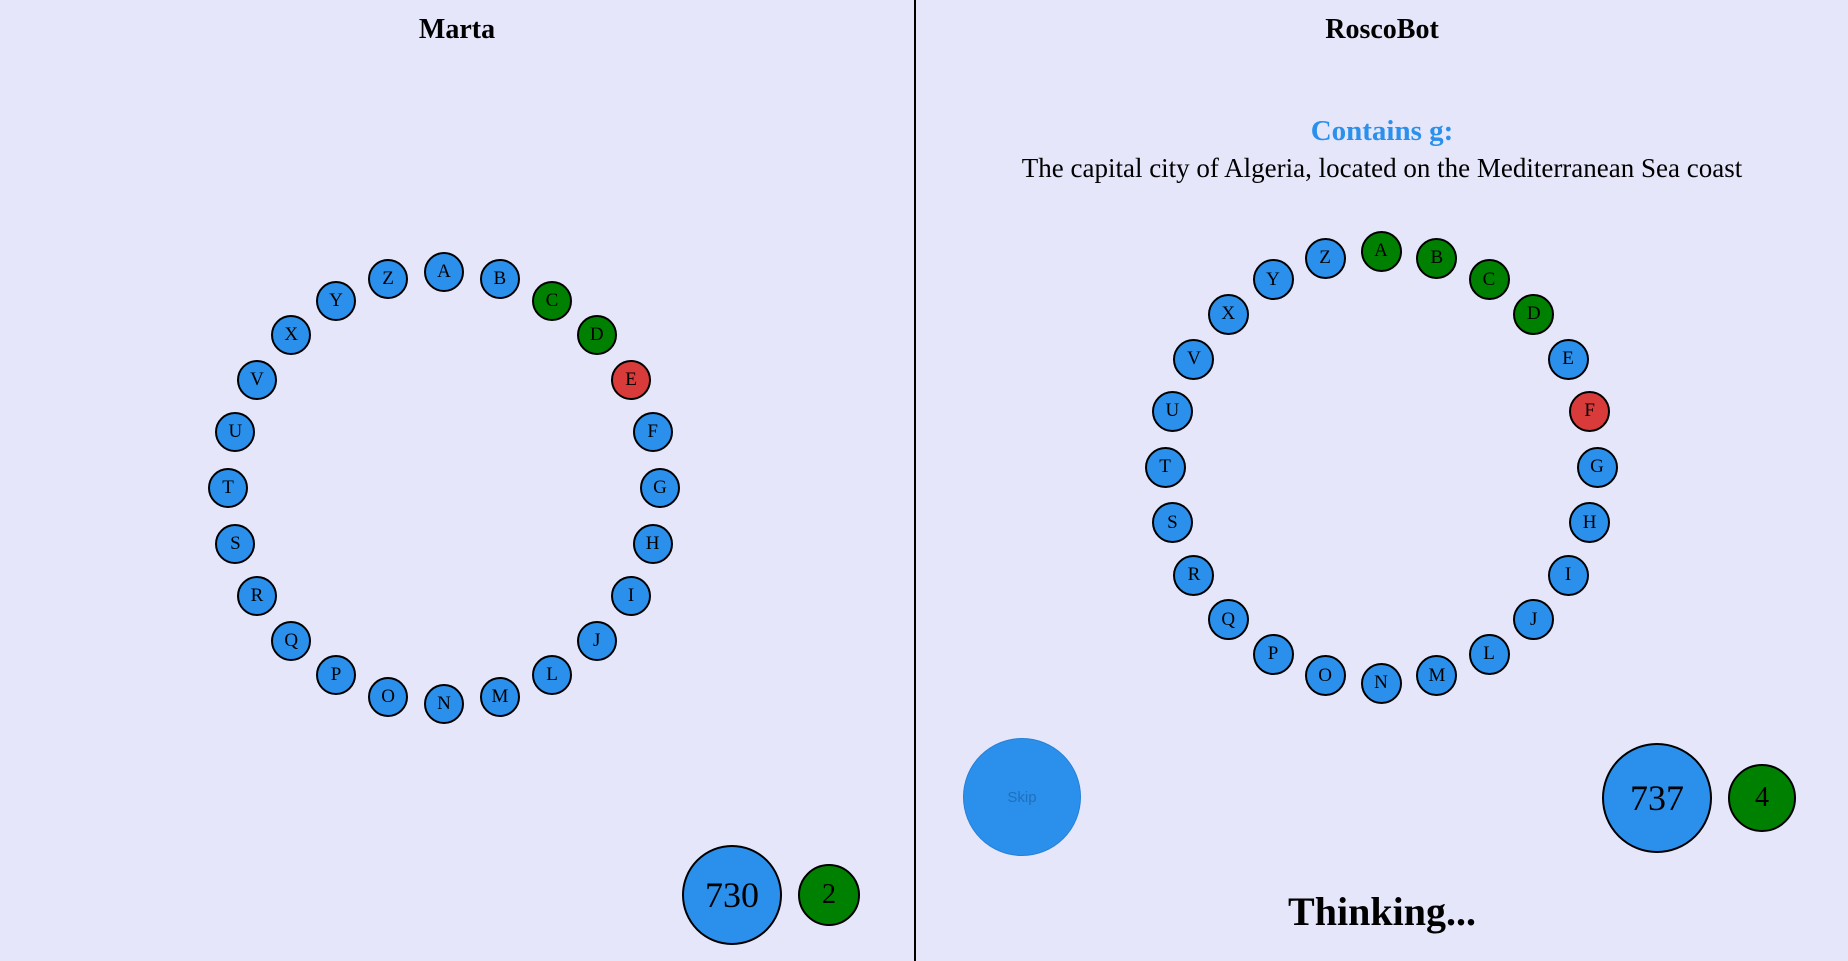 The image size is (1848, 961). I want to click on correct-counter: 4, so click(1762, 798).